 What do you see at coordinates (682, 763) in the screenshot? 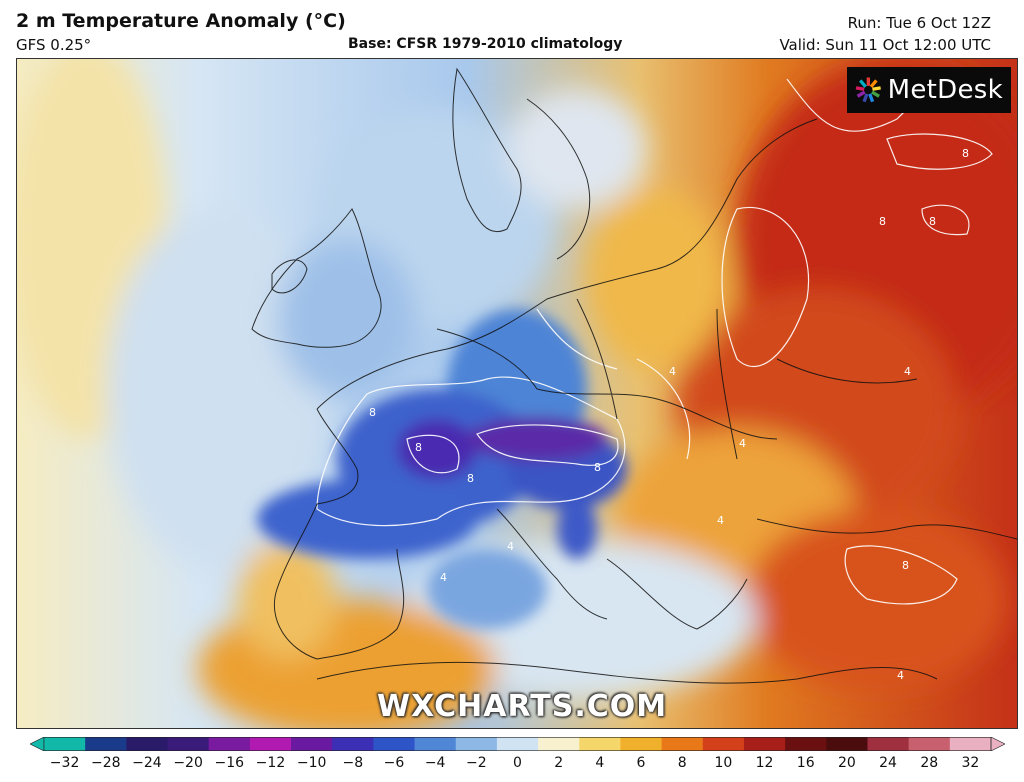
I see `colorbar-tick-label: 8` at bounding box center [682, 763].